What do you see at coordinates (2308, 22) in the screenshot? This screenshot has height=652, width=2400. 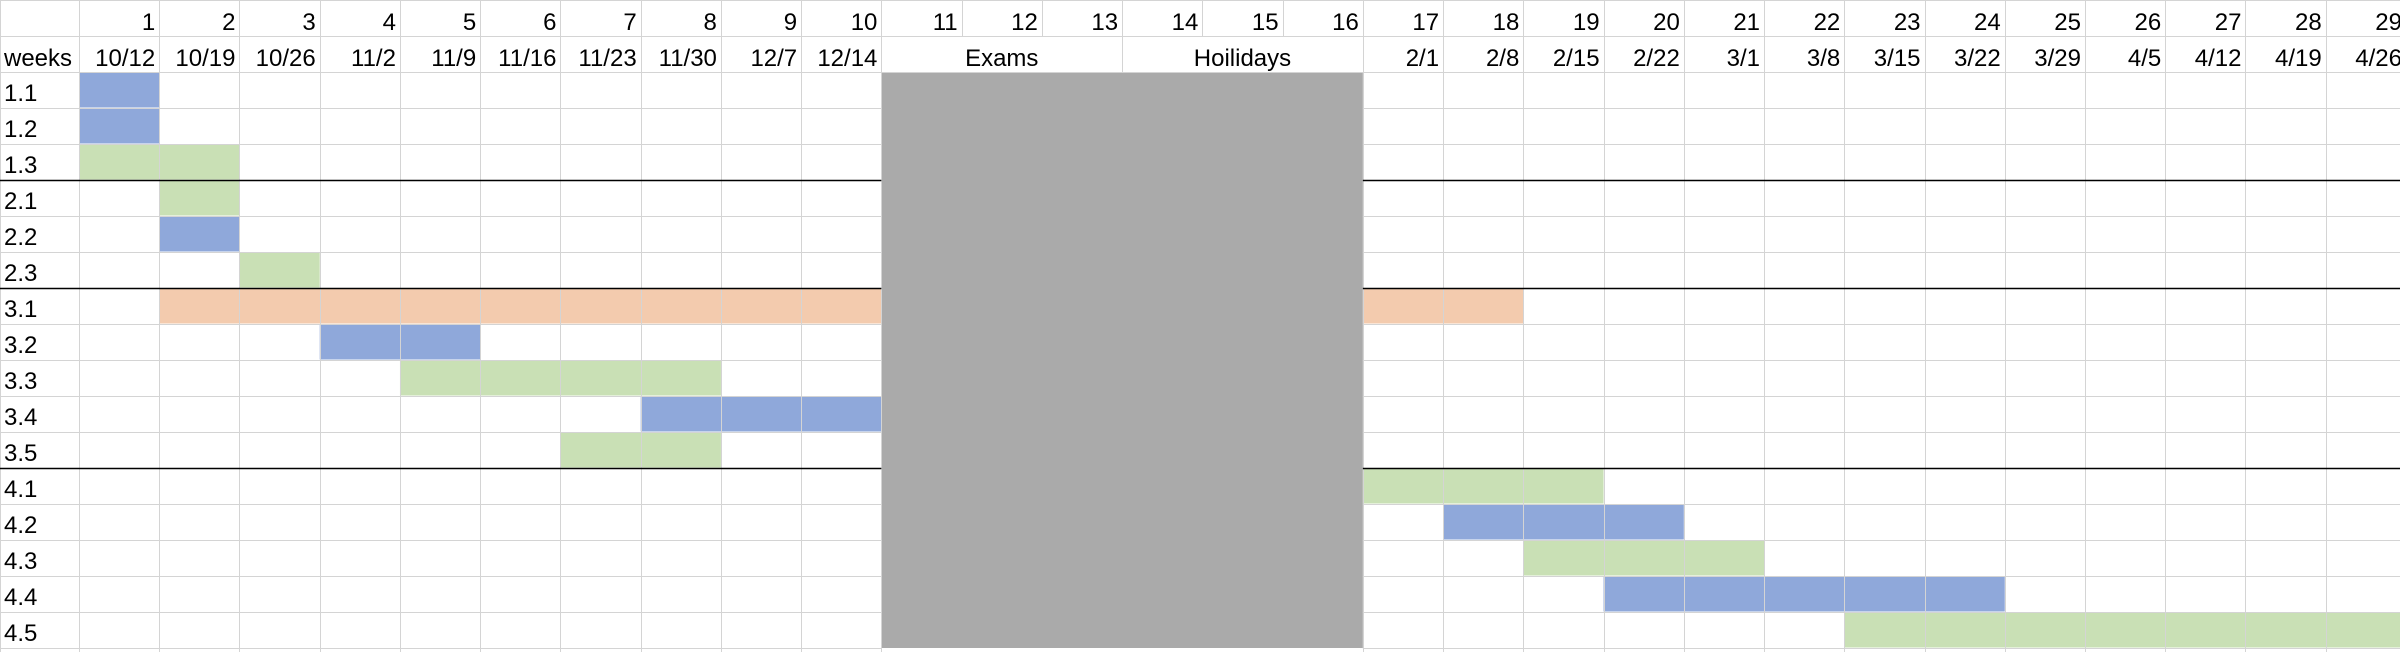 I see `week-number: 28` at bounding box center [2308, 22].